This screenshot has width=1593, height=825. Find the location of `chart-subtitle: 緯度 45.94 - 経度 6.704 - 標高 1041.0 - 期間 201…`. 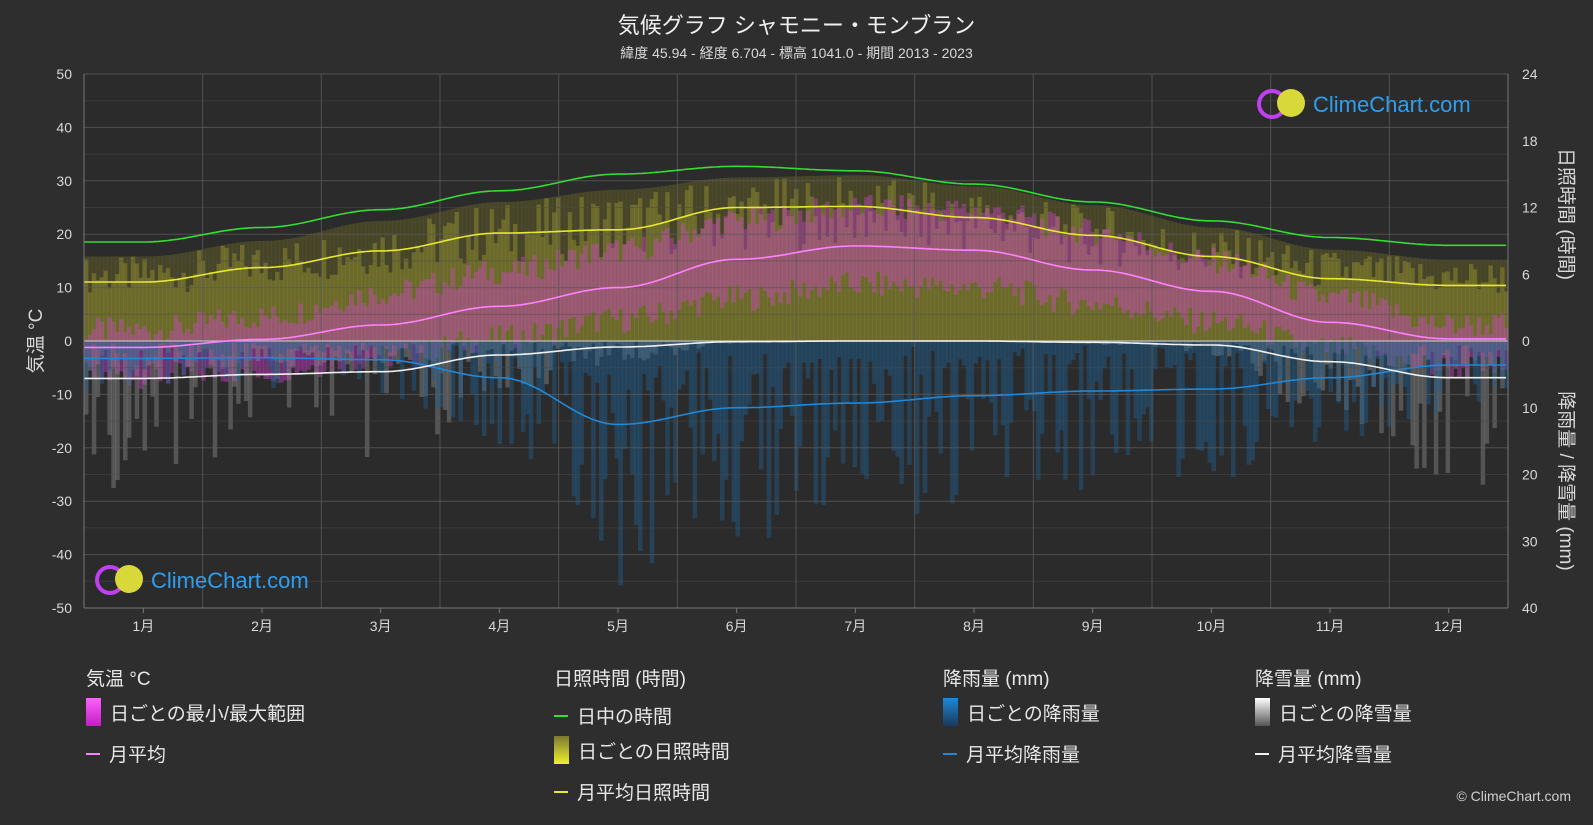

chart-subtitle: 緯度 45.94 - 経度 6.704 - 標高 1041.0 - 期間 201… is located at coordinates (796, 53).